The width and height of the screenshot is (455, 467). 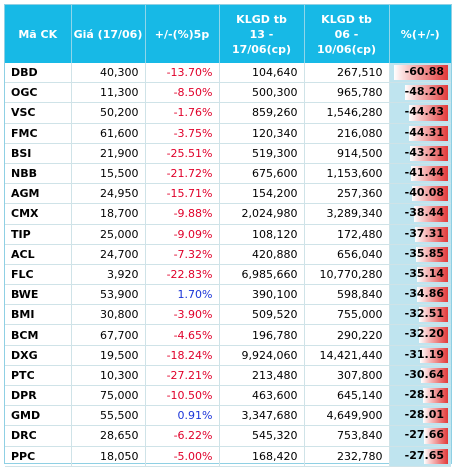 I want to click on volume-change-label: -32.20, so click(x=424, y=334).